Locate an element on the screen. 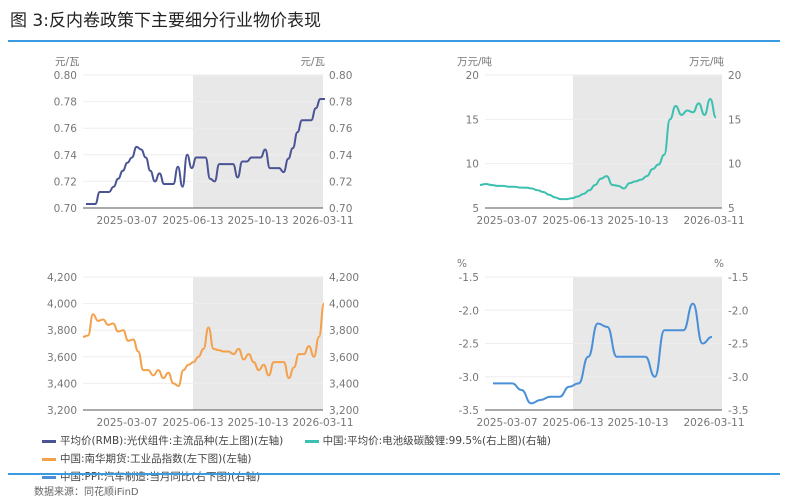  unit-right: 元/瓦 is located at coordinates (312, 62).